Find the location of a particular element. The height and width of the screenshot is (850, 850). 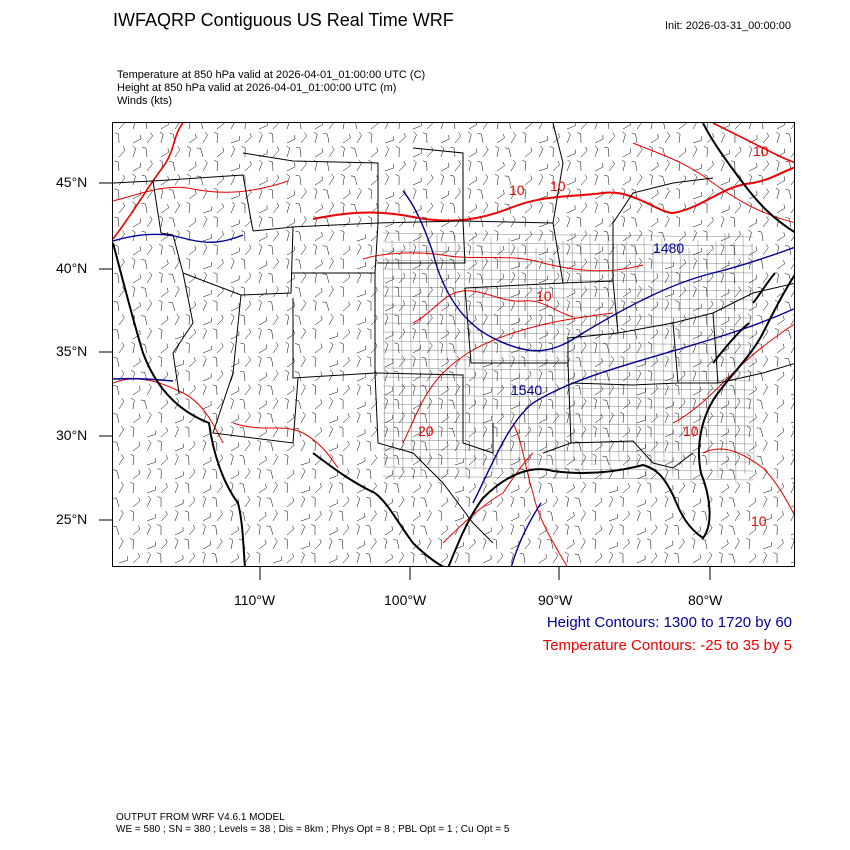

model-footer: OUTPUT FROM WRF V4.6.1 MODEL is located at coordinates (200, 817).